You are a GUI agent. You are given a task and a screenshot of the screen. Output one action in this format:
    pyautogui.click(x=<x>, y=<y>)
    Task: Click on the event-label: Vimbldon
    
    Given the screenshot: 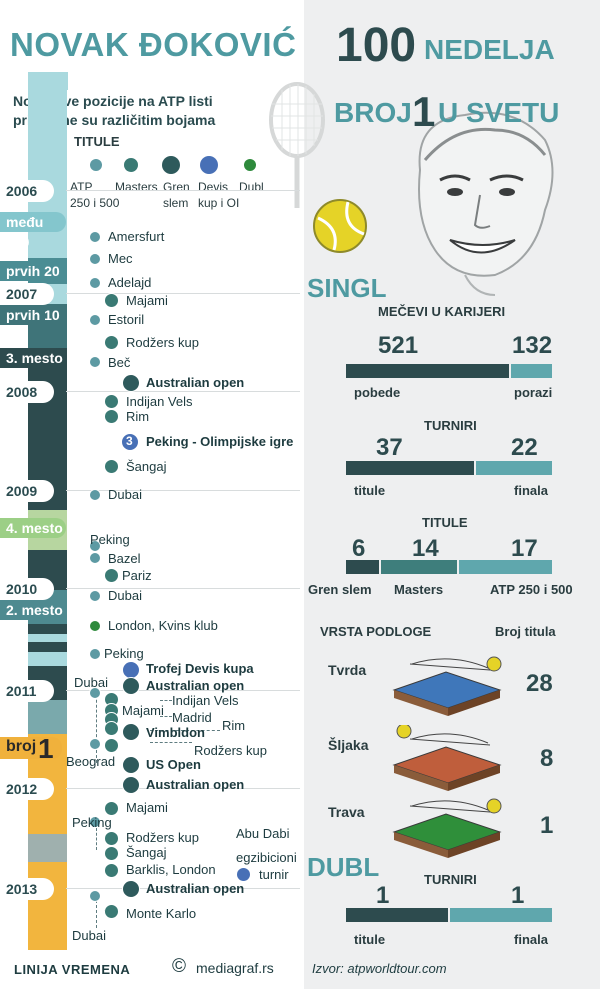 What is the action you would take?
    pyautogui.click(x=175, y=732)
    